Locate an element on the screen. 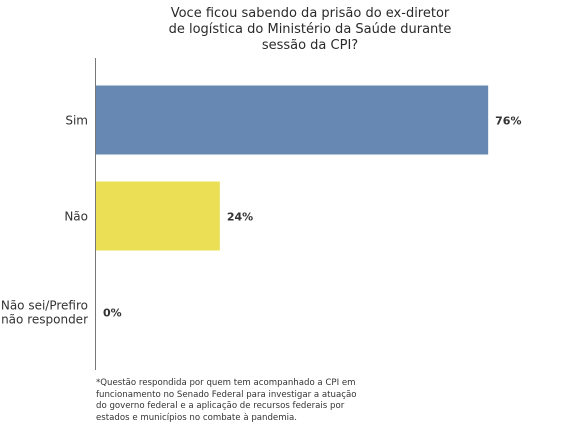 The height and width of the screenshot is (431, 575). category-label-2-line-1: não responder is located at coordinates (44, 320).